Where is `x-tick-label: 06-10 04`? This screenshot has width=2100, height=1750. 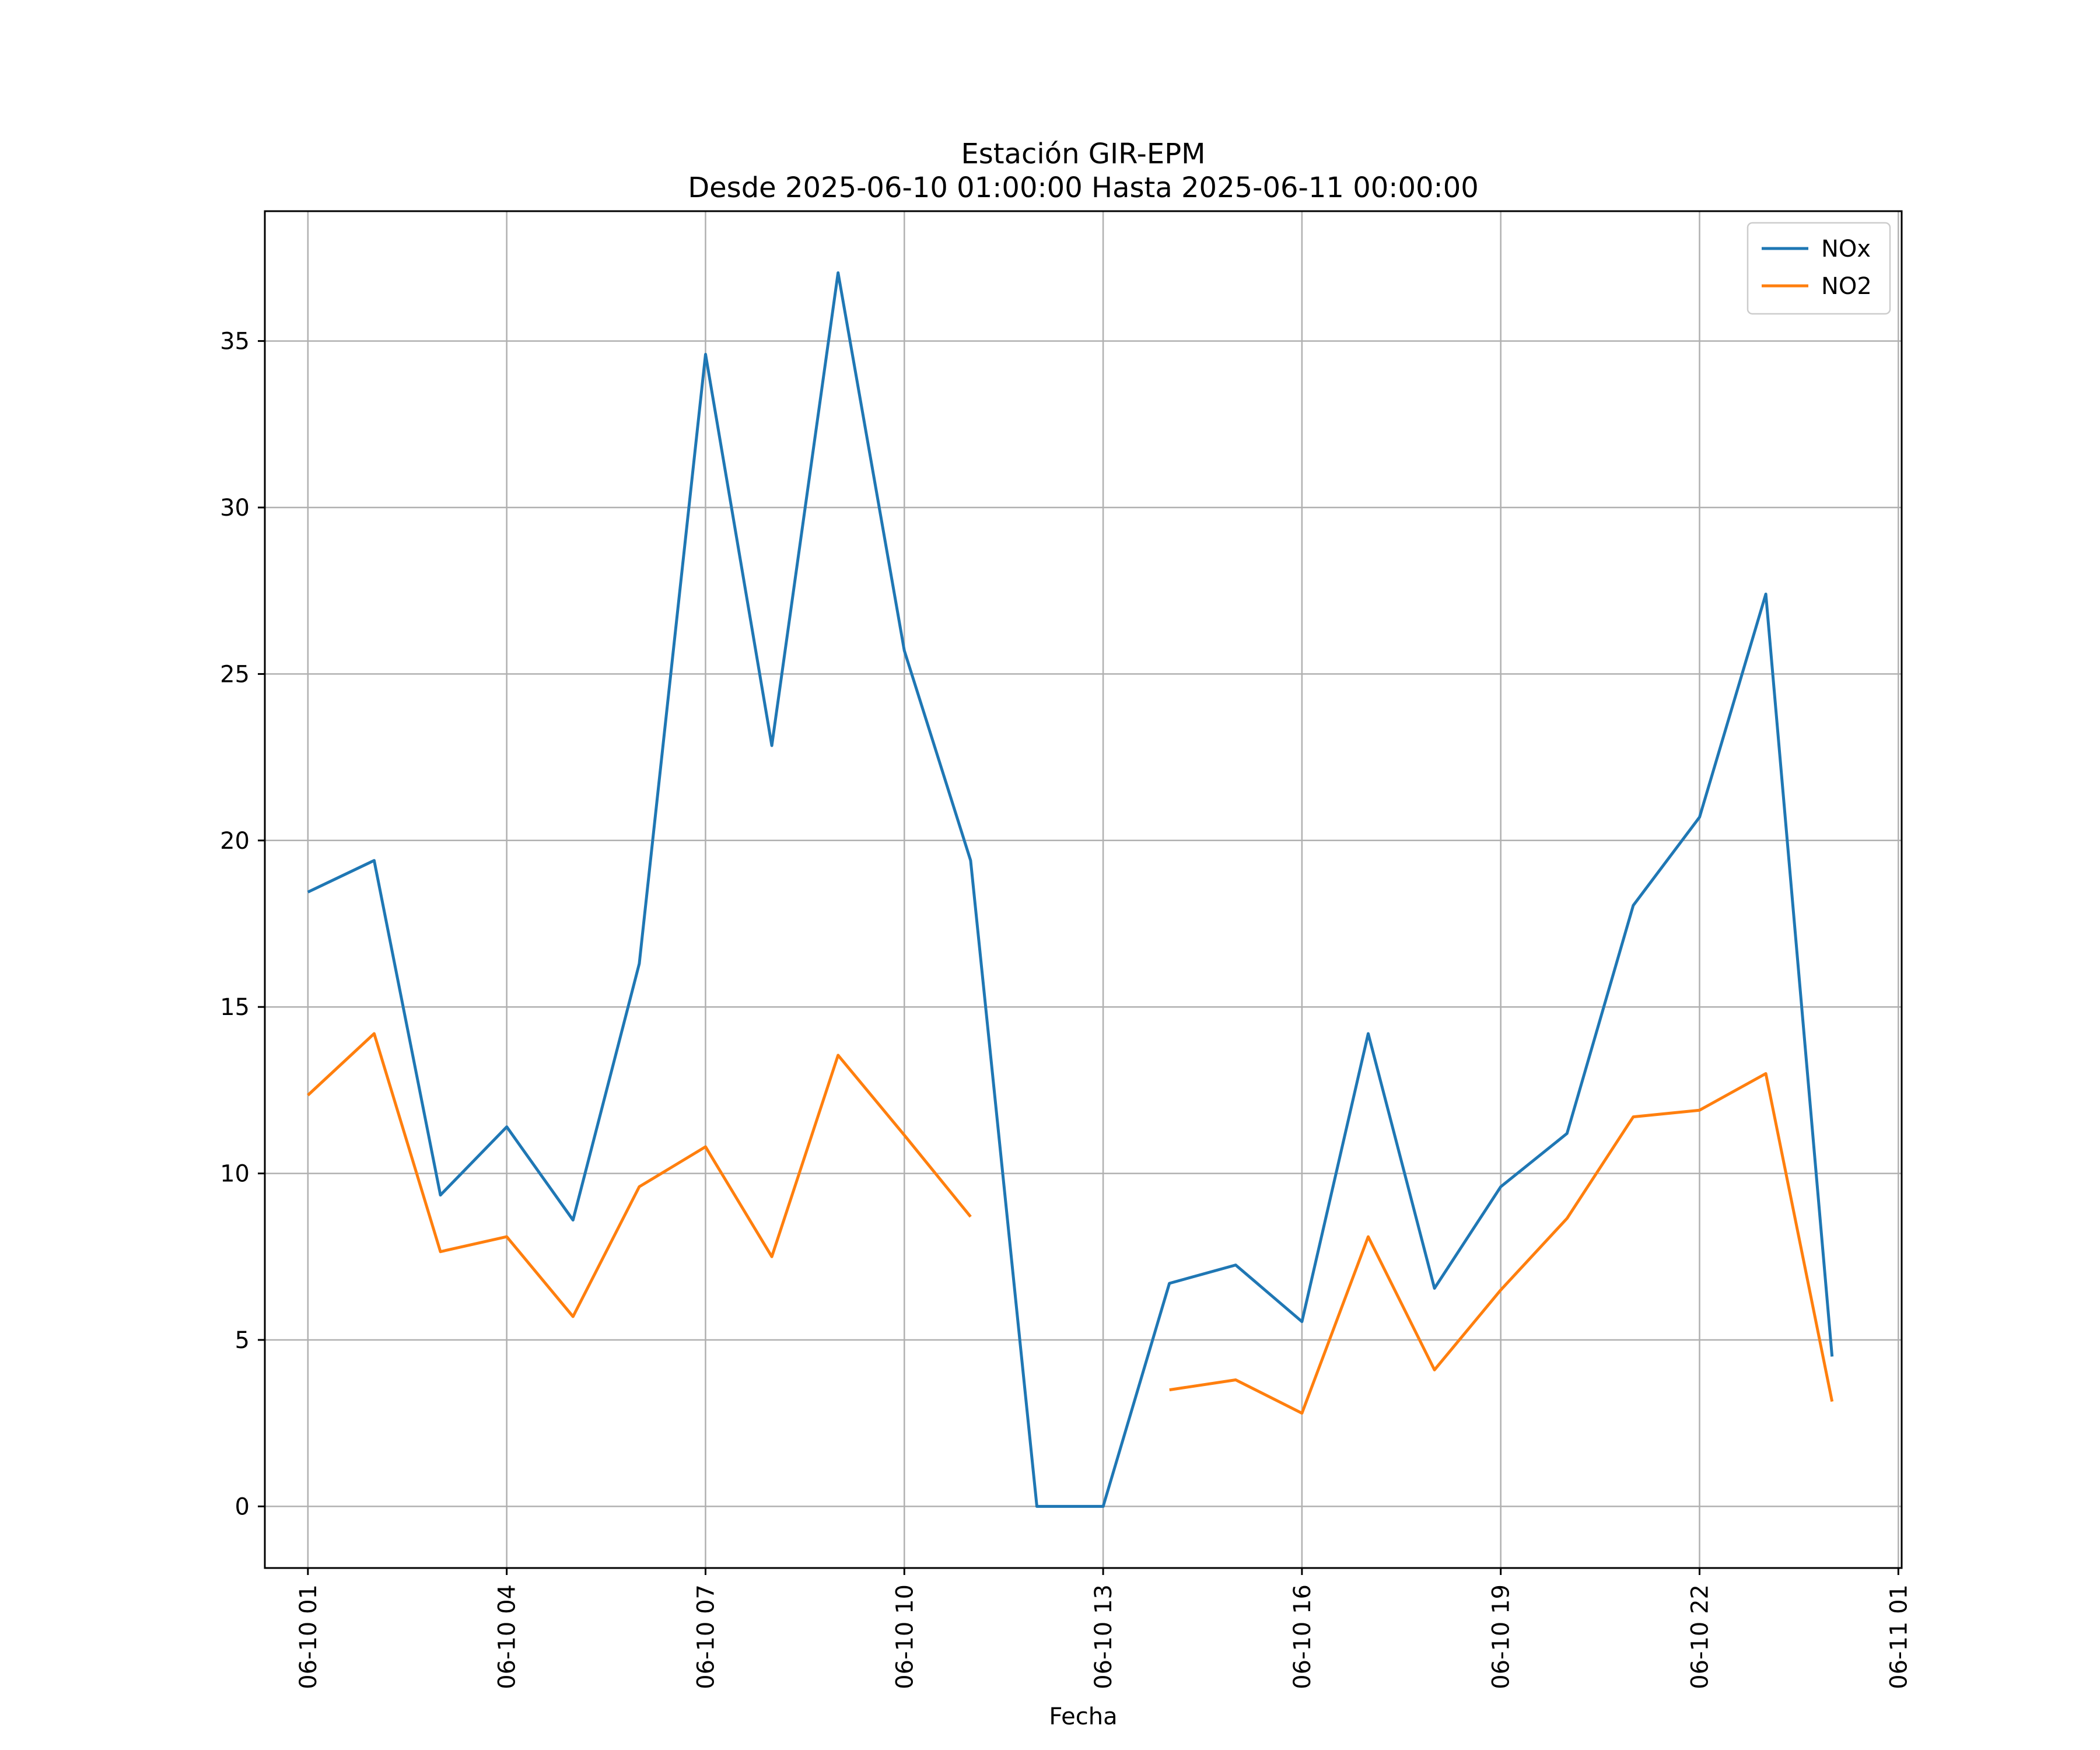
x-tick-label: 06-10 04 is located at coordinates (508, 1636).